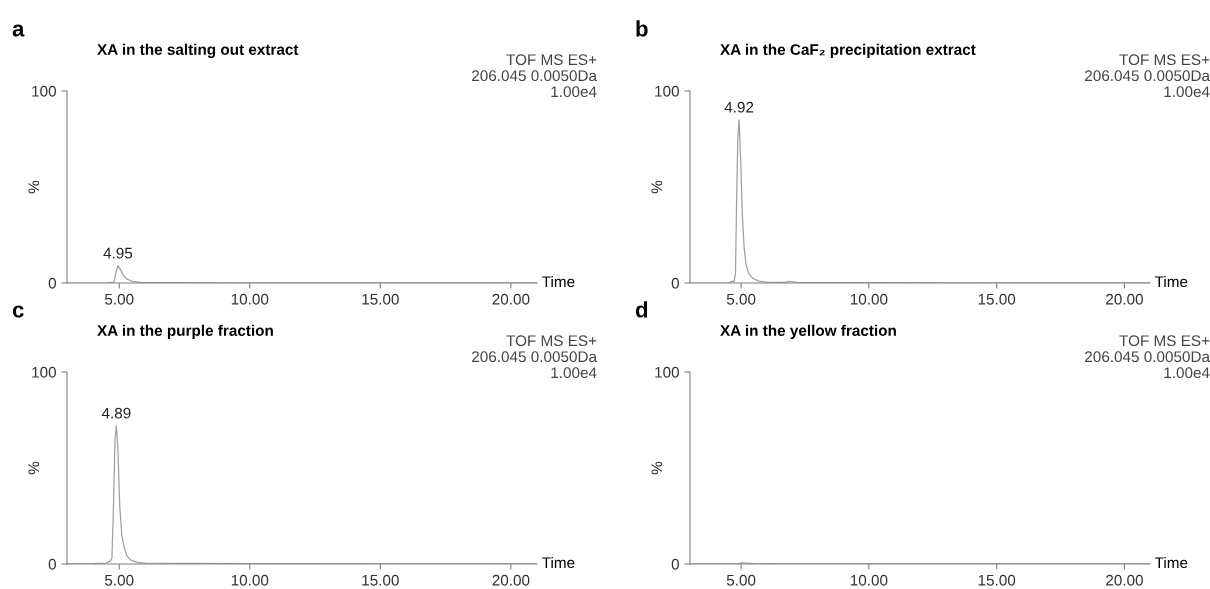 This screenshot has width=1210, height=589. Describe the element at coordinates (739, 107) in the screenshot. I see `annotation: 4.92` at that location.